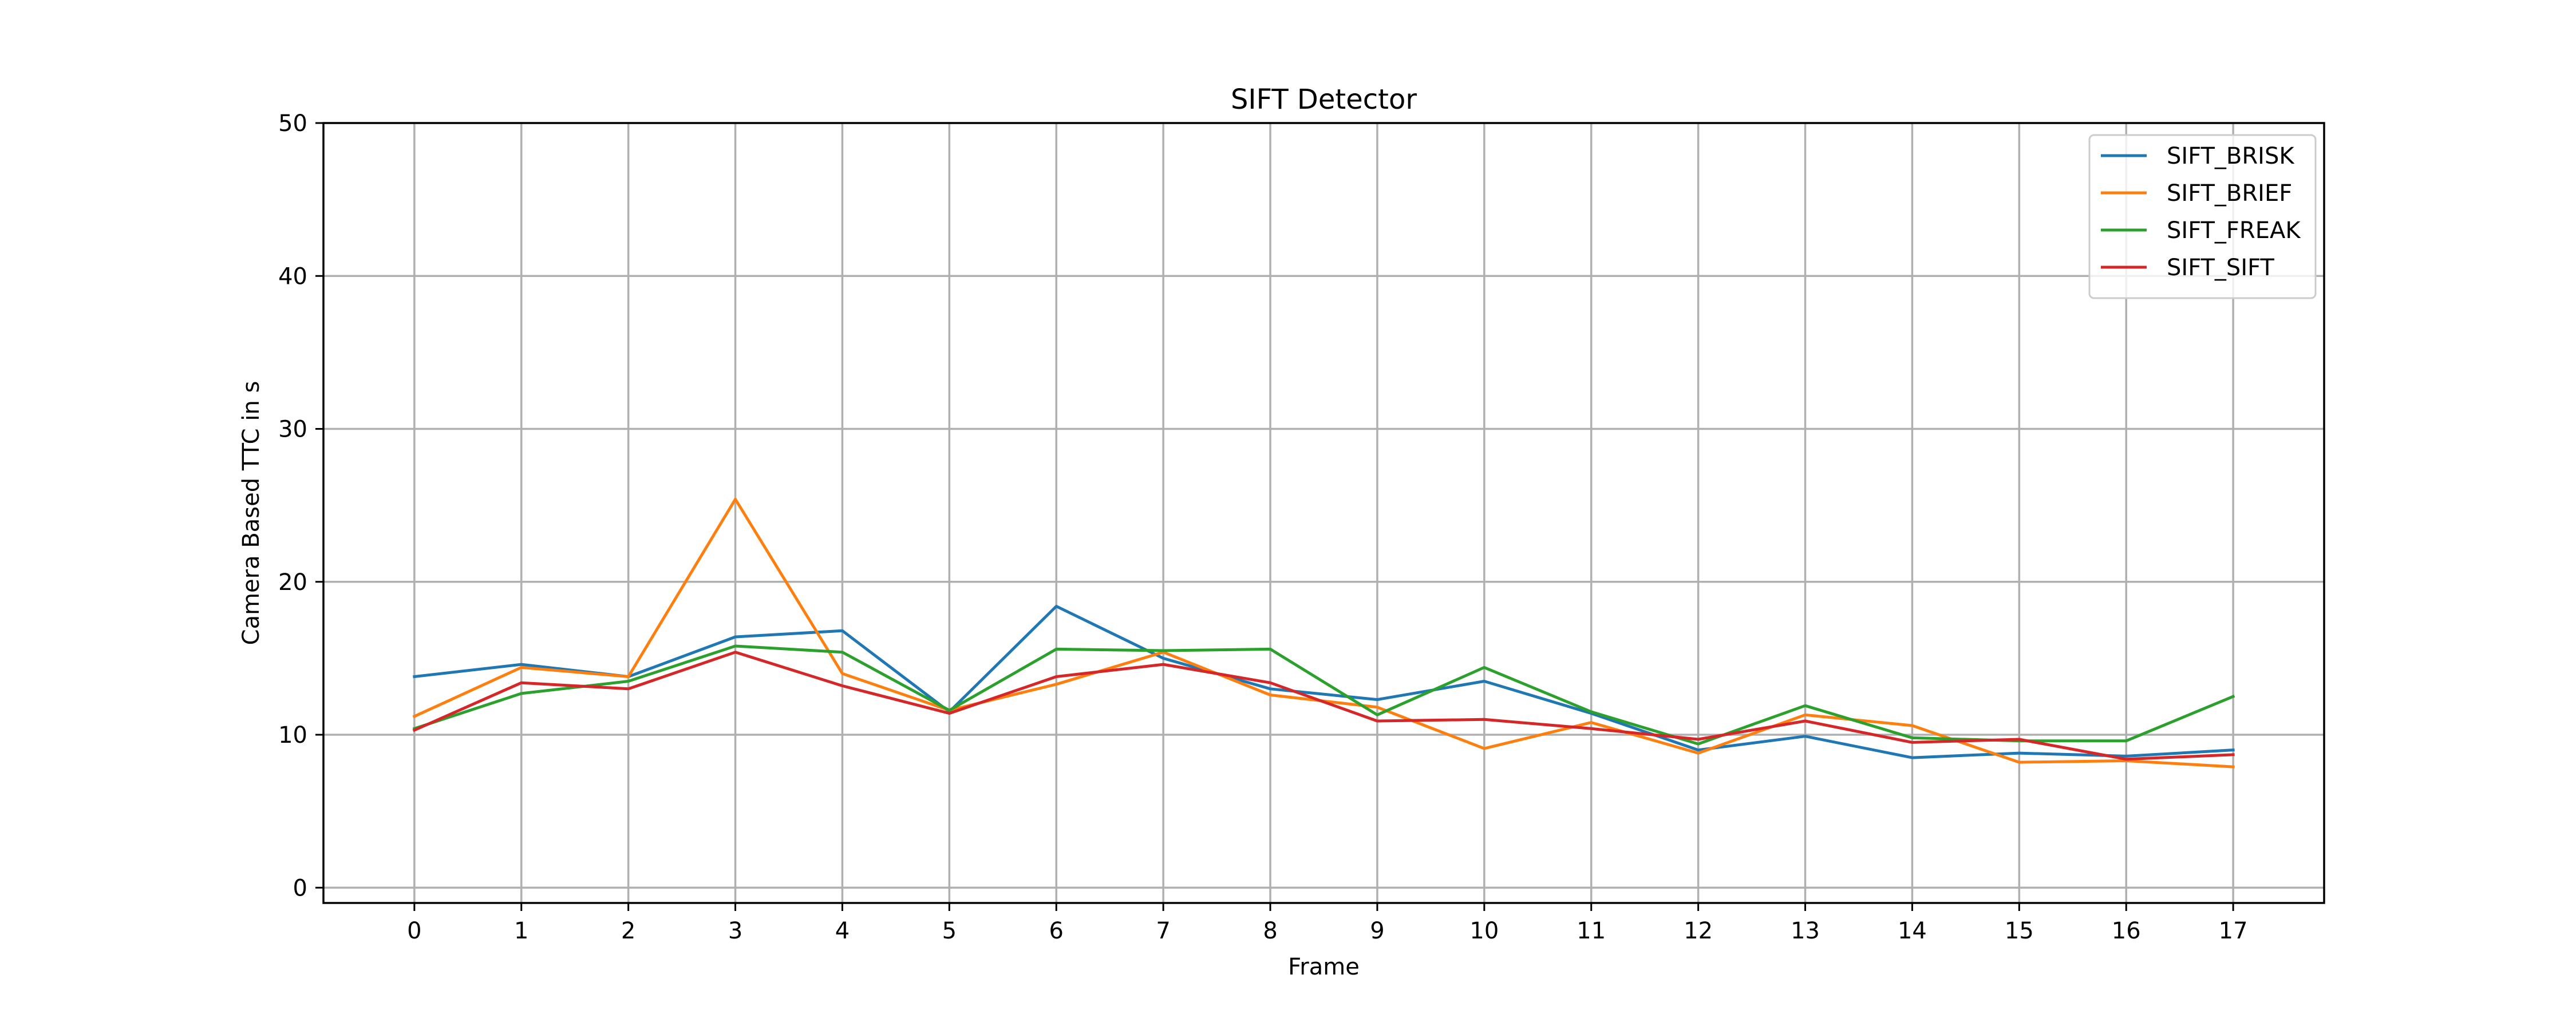 Image resolution: width=2576 pixels, height=1030 pixels. Describe the element at coordinates (292, 430) in the screenshot. I see `y-tick-label: 30` at that location.